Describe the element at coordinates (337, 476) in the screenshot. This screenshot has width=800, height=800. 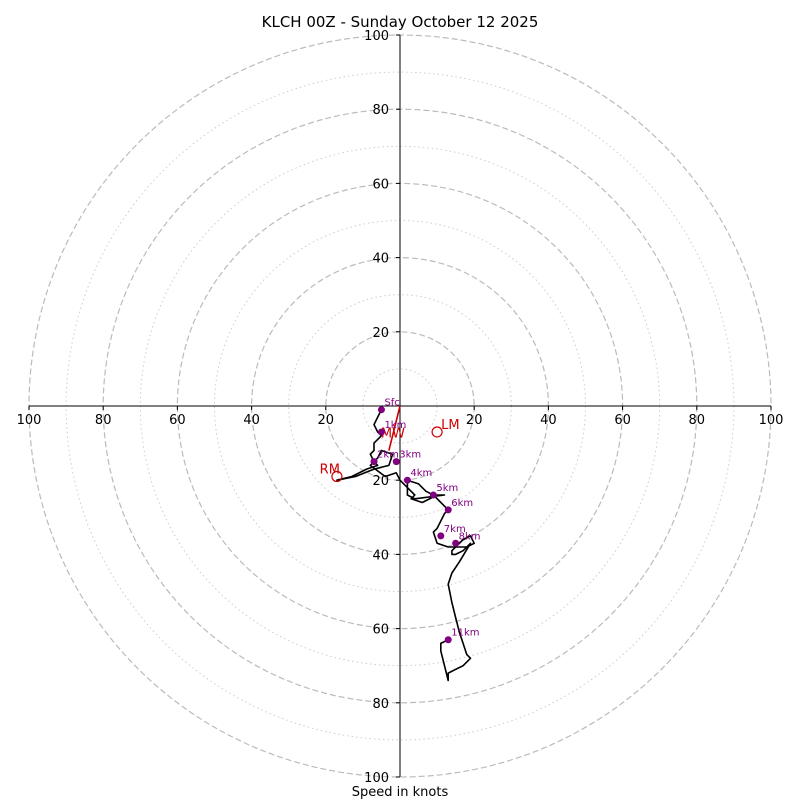
I see `motion-marker-rm` at that location.